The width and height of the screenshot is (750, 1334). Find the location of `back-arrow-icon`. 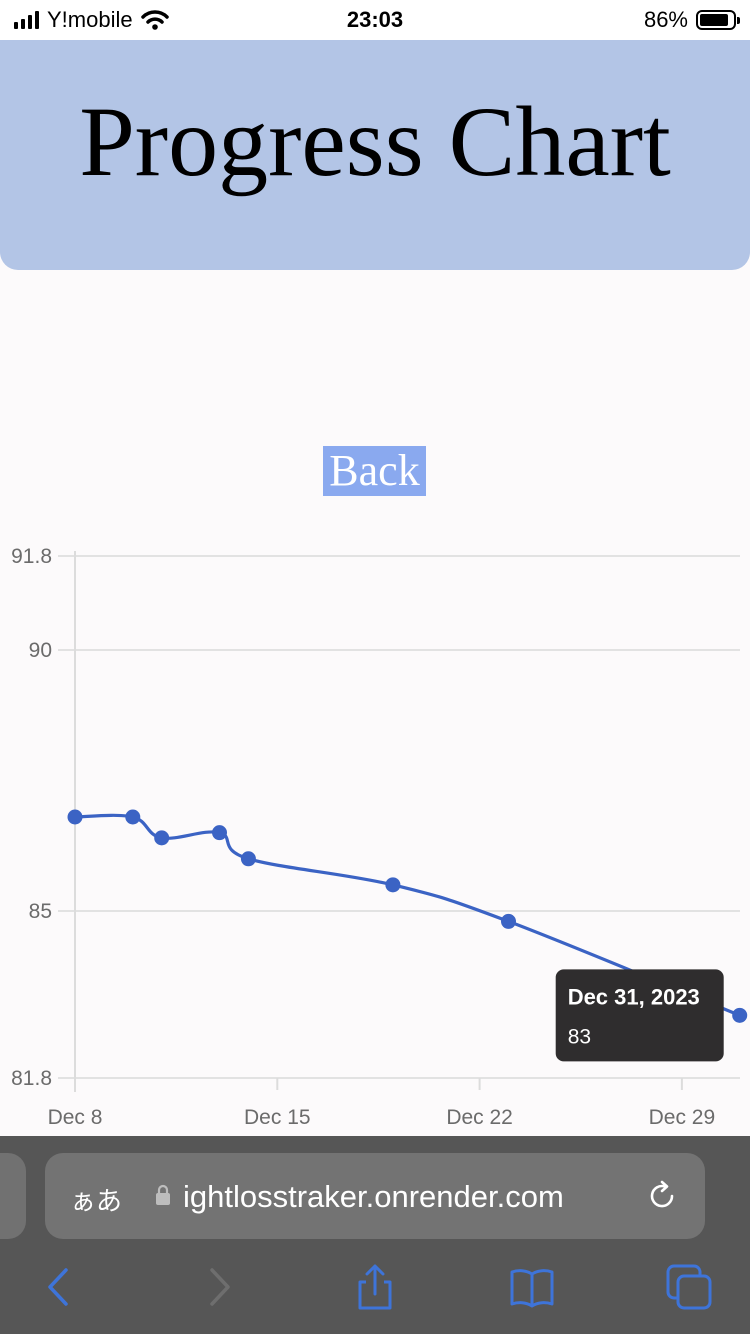

back-arrow-icon is located at coordinates (59, 1287).